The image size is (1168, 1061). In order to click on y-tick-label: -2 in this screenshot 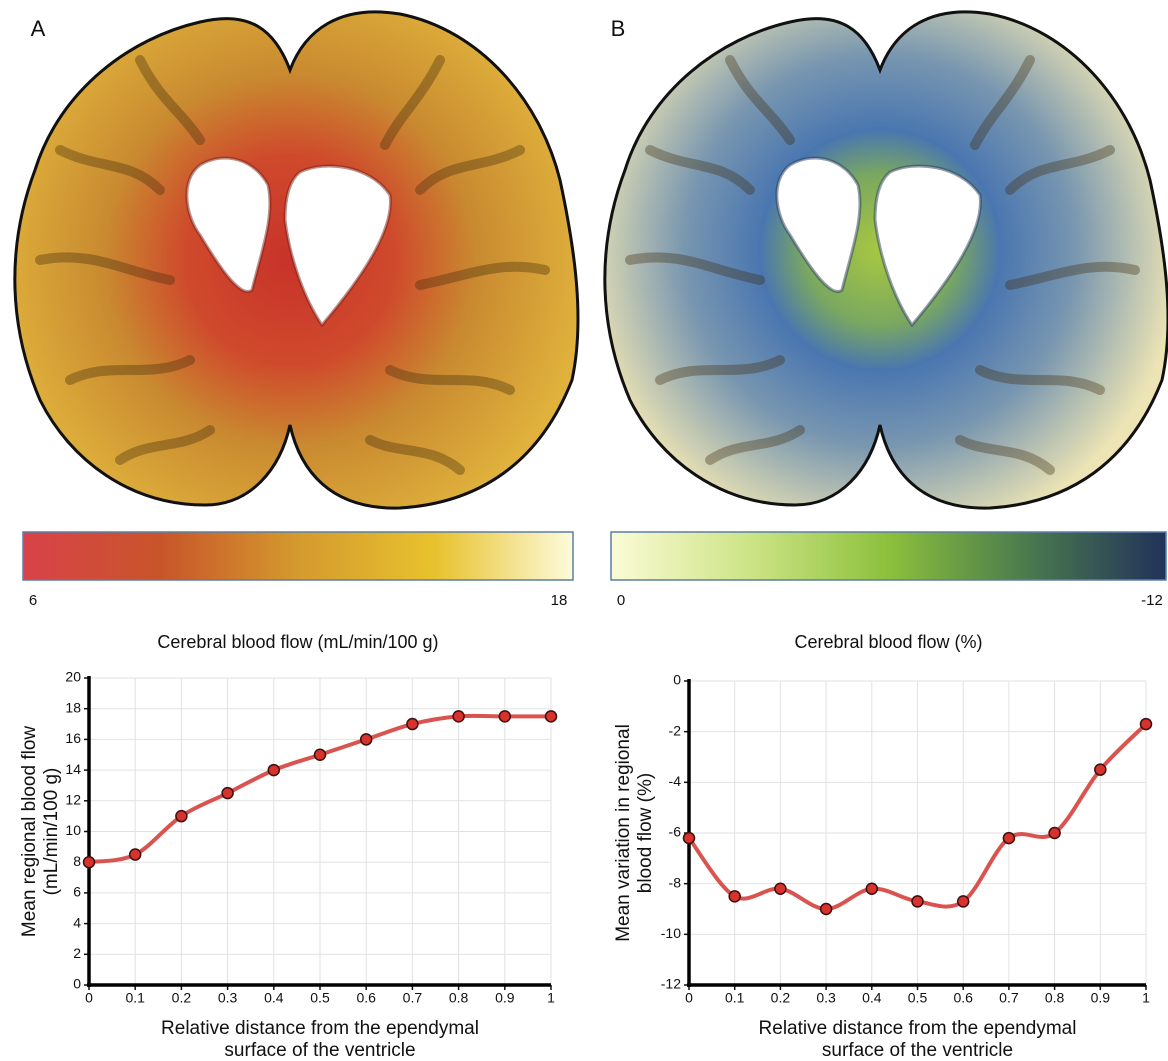, I will do `click(675, 730)`.